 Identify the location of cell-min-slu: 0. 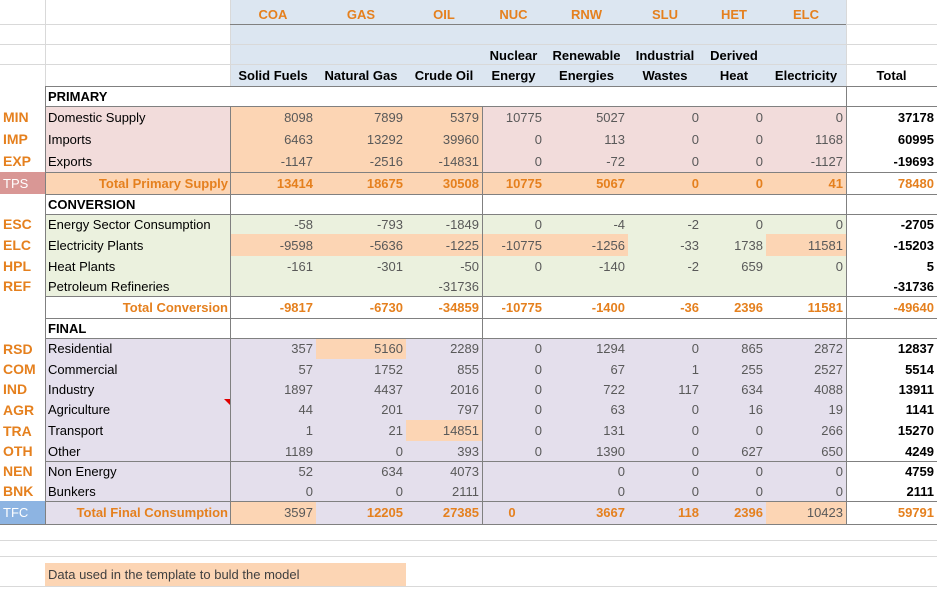
(665, 117).